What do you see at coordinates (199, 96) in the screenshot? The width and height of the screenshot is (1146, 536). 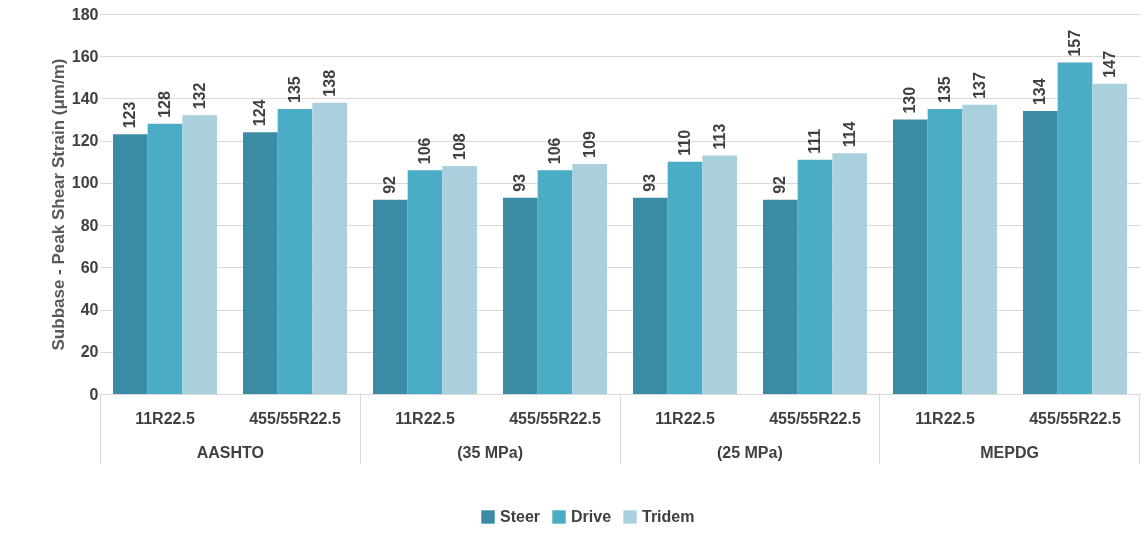 I see `data-label: 132` at bounding box center [199, 96].